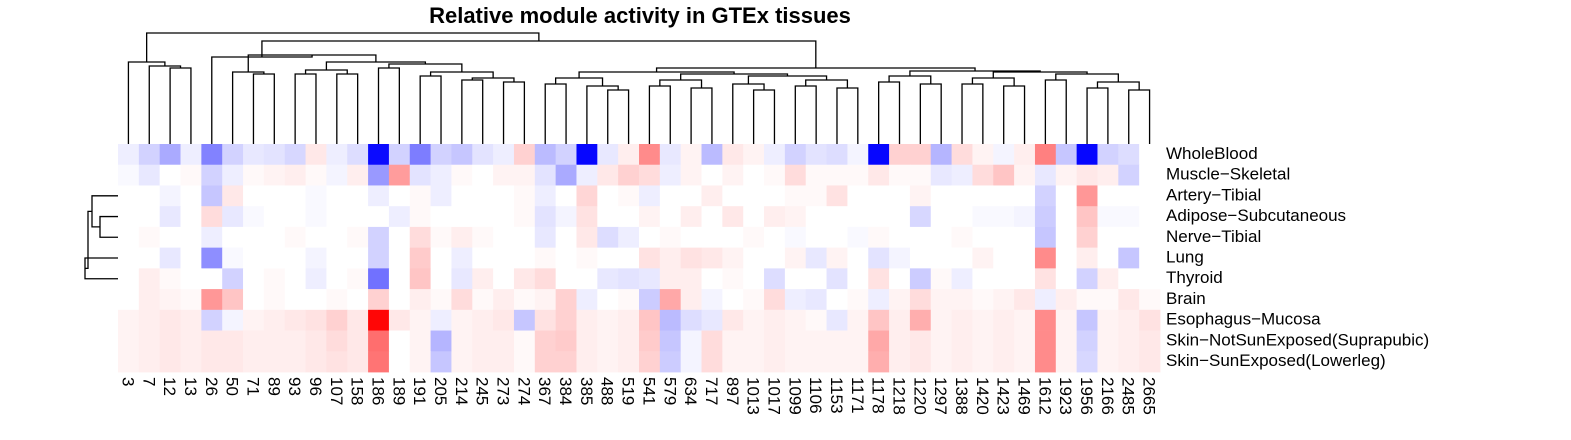 This screenshot has width=1571, height=440. I want to click on column-label: 1923, so click(1065, 396).